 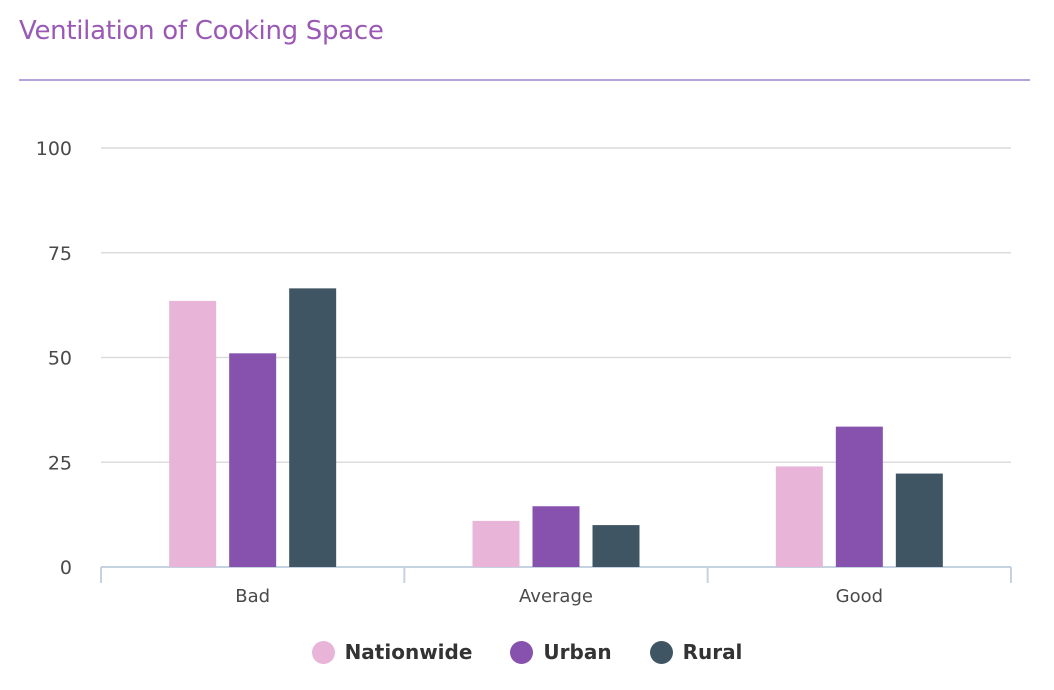 I want to click on bar-rural-bad, so click(x=313, y=427).